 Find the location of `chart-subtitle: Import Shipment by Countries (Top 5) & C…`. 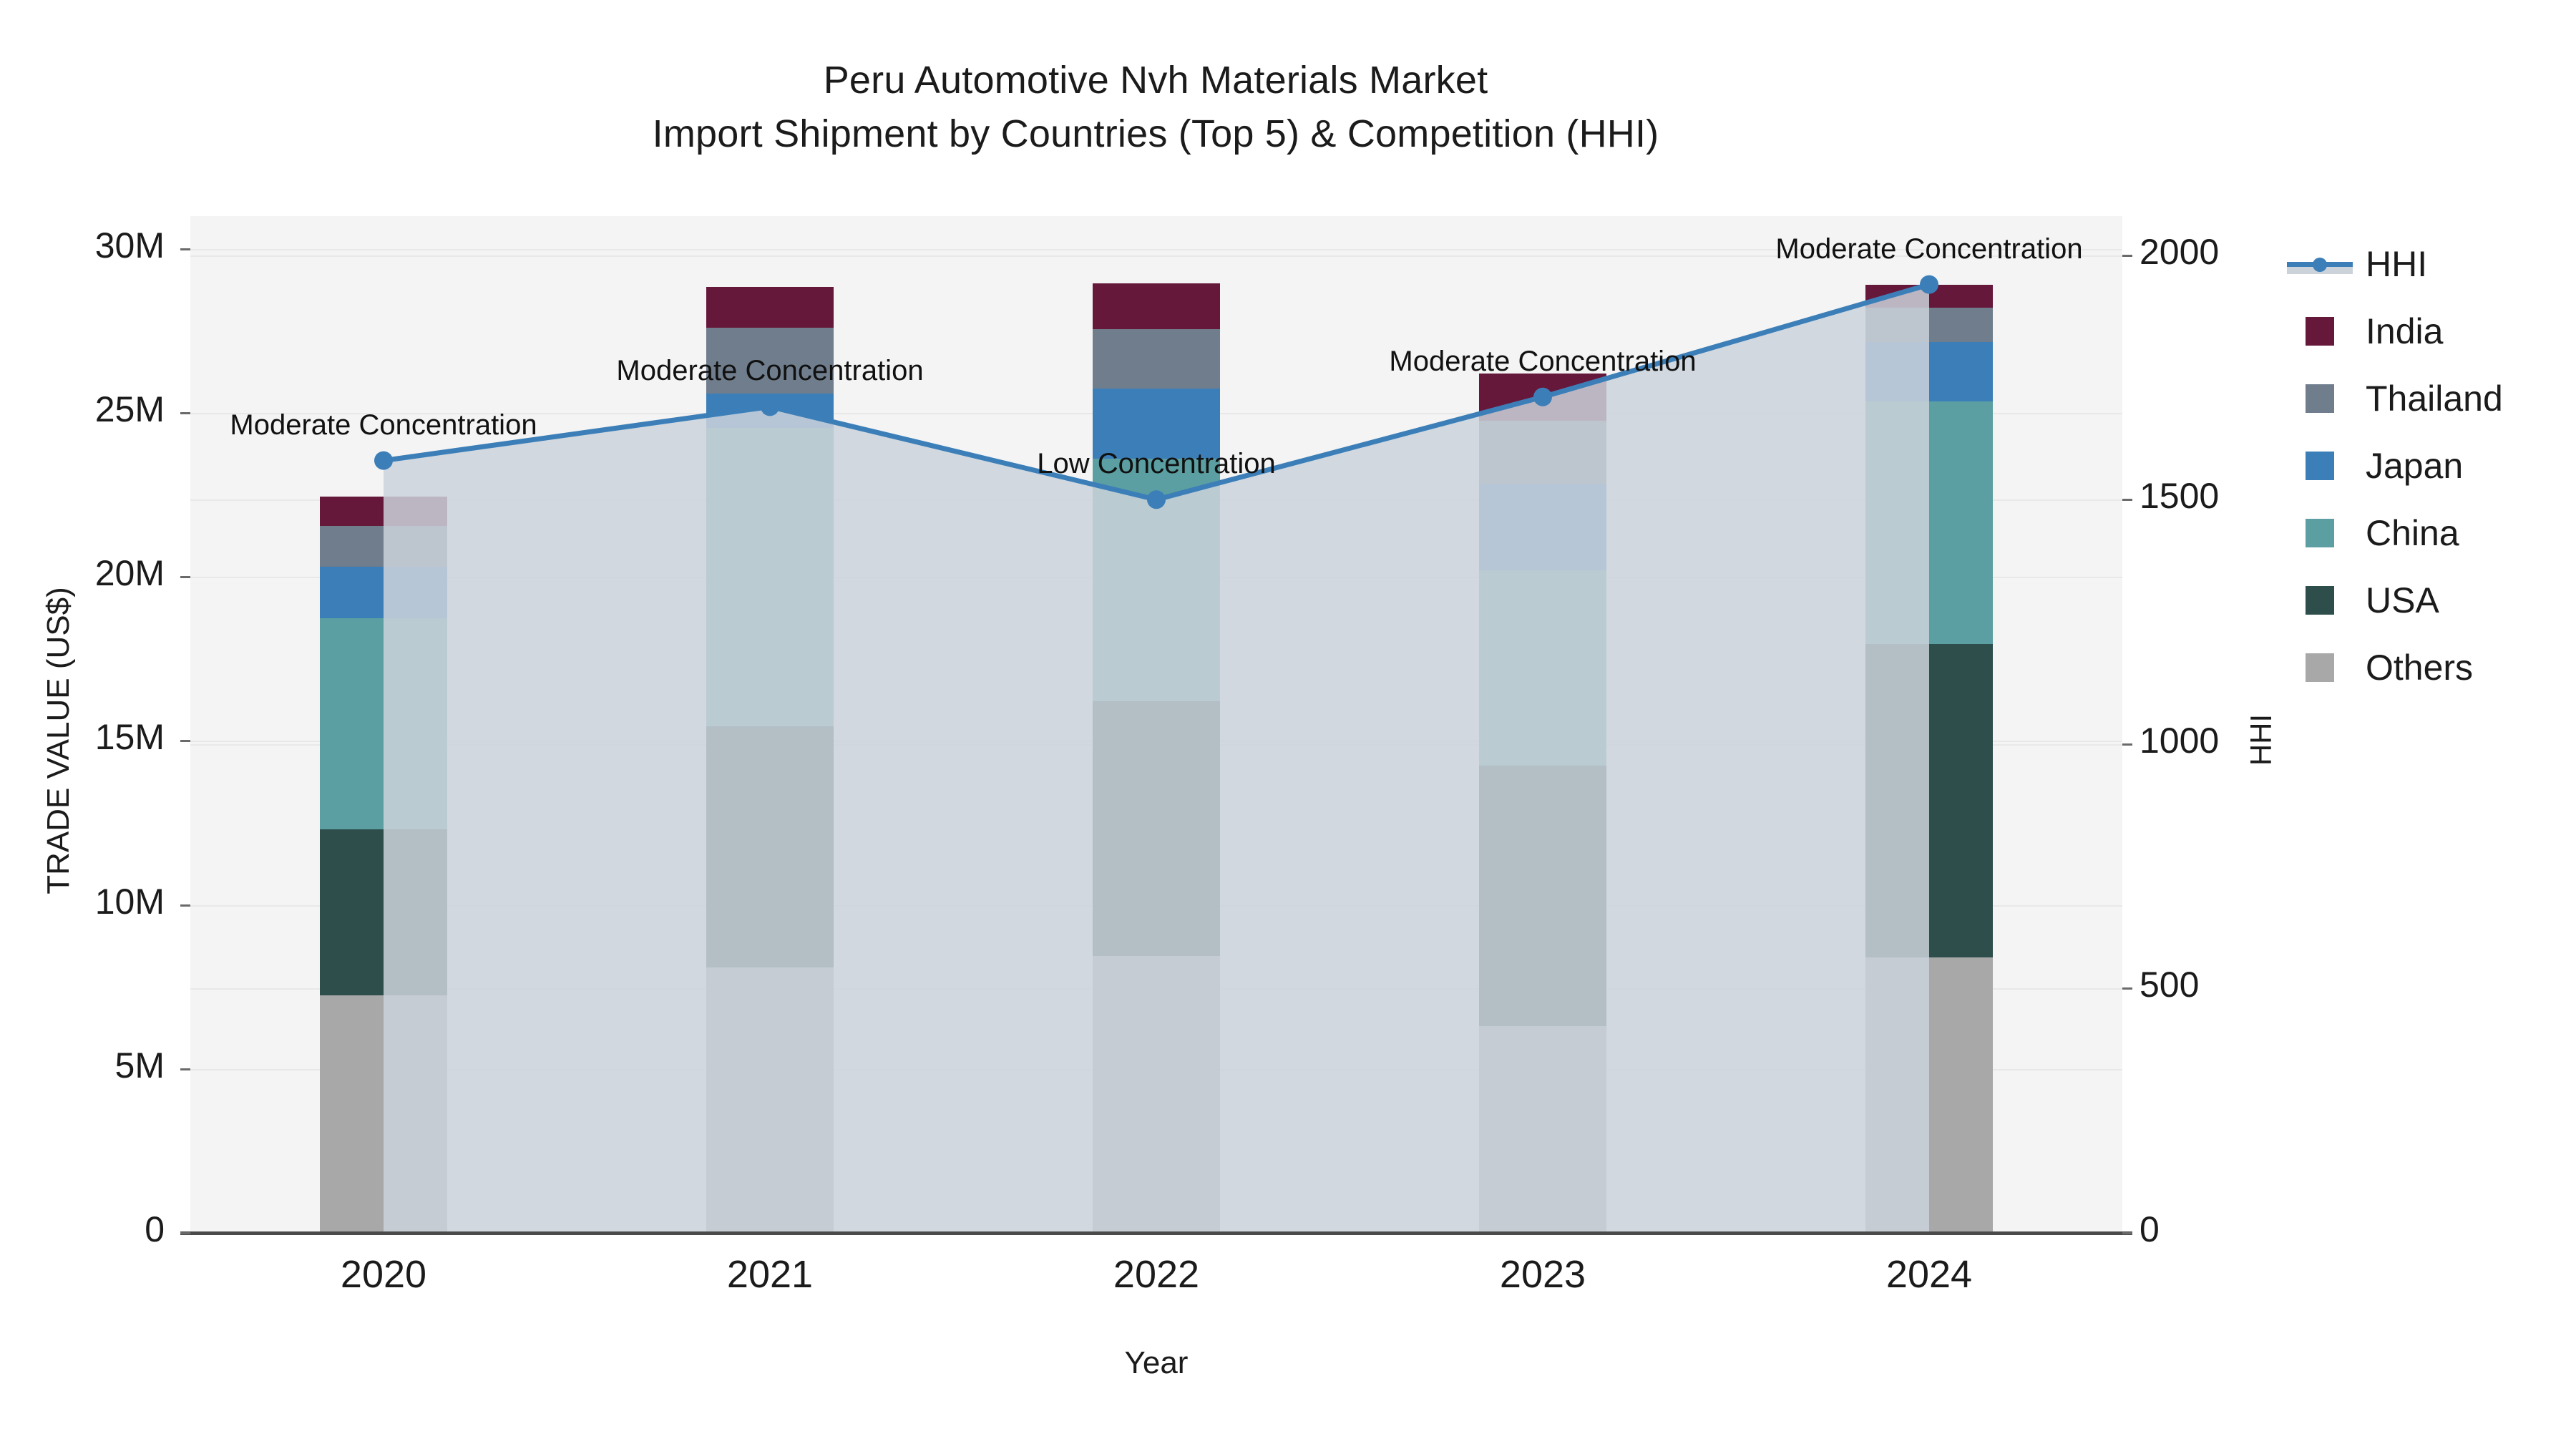

chart-subtitle: Import Shipment by Countries (Top 5) & C… is located at coordinates (1155, 133).